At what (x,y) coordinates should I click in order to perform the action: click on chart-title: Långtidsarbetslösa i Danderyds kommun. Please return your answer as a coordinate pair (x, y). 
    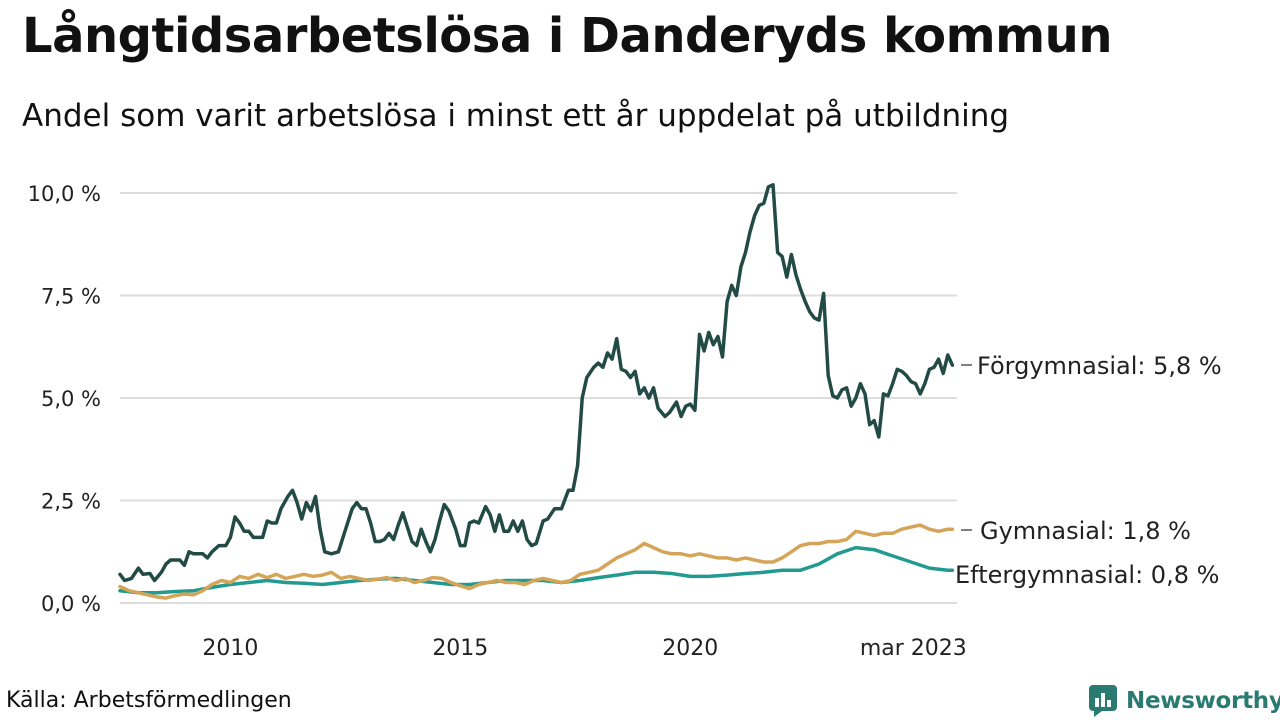
    Looking at the image, I should click on (567, 36).